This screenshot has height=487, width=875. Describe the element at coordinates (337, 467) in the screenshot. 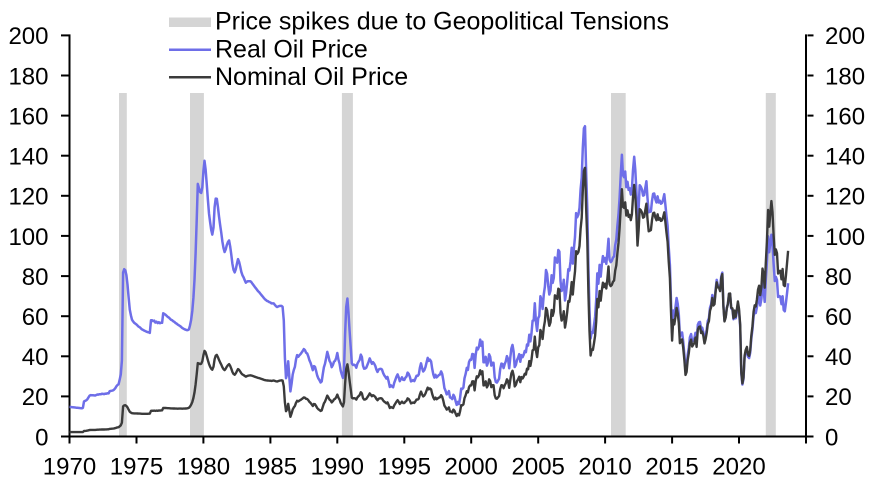

I see `svg-text: 1990` at that location.